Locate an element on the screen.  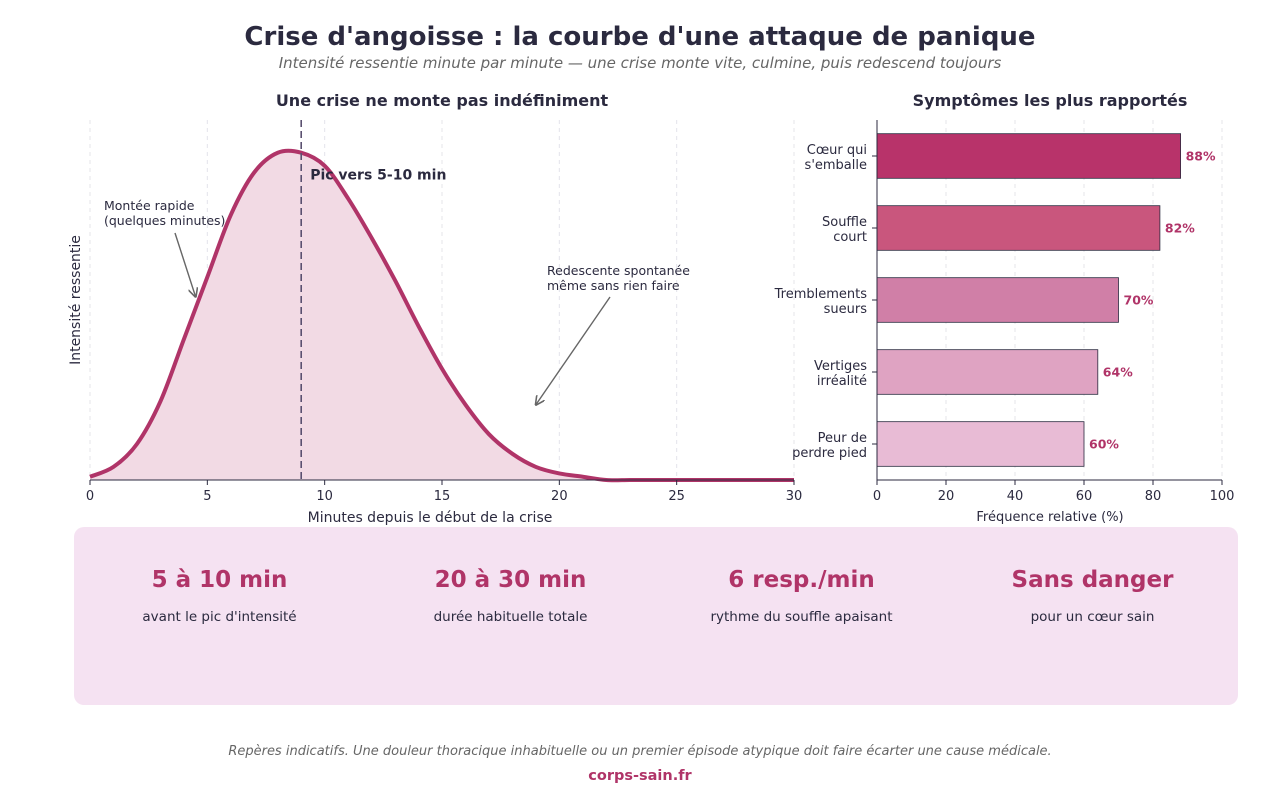
stat-label: rythme du souffle apaisant is located at coordinates (801, 617).